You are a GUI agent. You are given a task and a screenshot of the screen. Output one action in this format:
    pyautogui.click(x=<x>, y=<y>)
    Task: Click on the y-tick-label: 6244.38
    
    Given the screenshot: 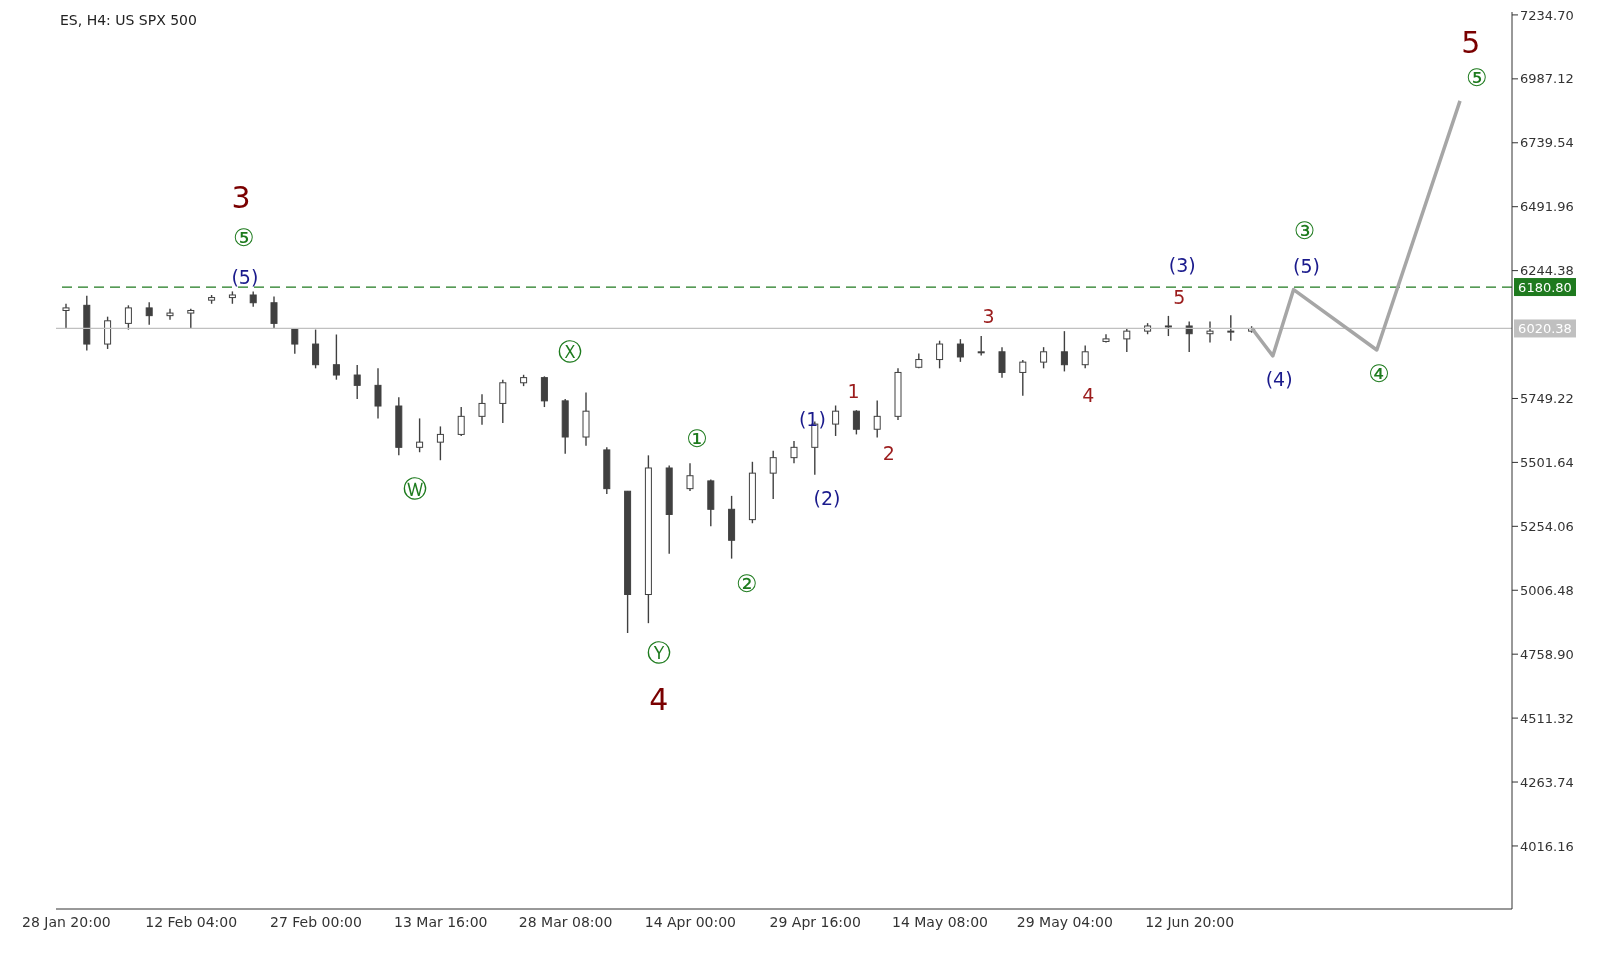 What is the action you would take?
    pyautogui.click(x=1547, y=271)
    